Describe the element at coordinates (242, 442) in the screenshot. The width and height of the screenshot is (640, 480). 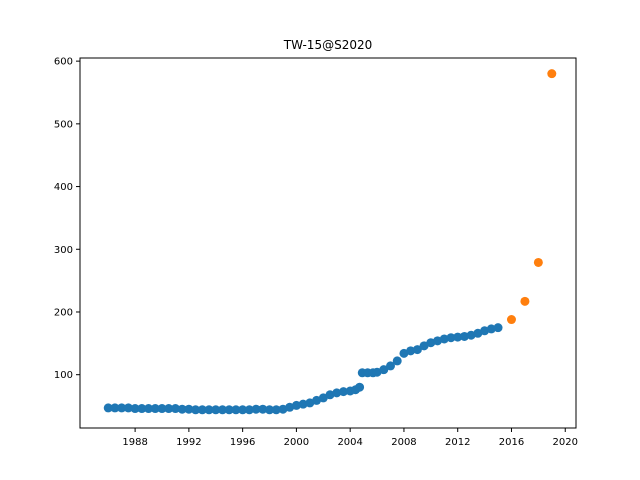
I see `x-tick-label-2: 1996` at that location.